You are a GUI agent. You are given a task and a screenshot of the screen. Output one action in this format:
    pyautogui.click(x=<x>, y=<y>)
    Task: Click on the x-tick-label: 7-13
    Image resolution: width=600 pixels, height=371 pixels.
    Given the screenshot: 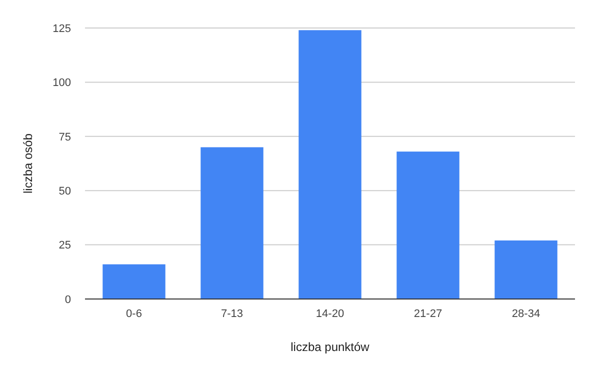 What is the action you would take?
    pyautogui.click(x=232, y=314)
    